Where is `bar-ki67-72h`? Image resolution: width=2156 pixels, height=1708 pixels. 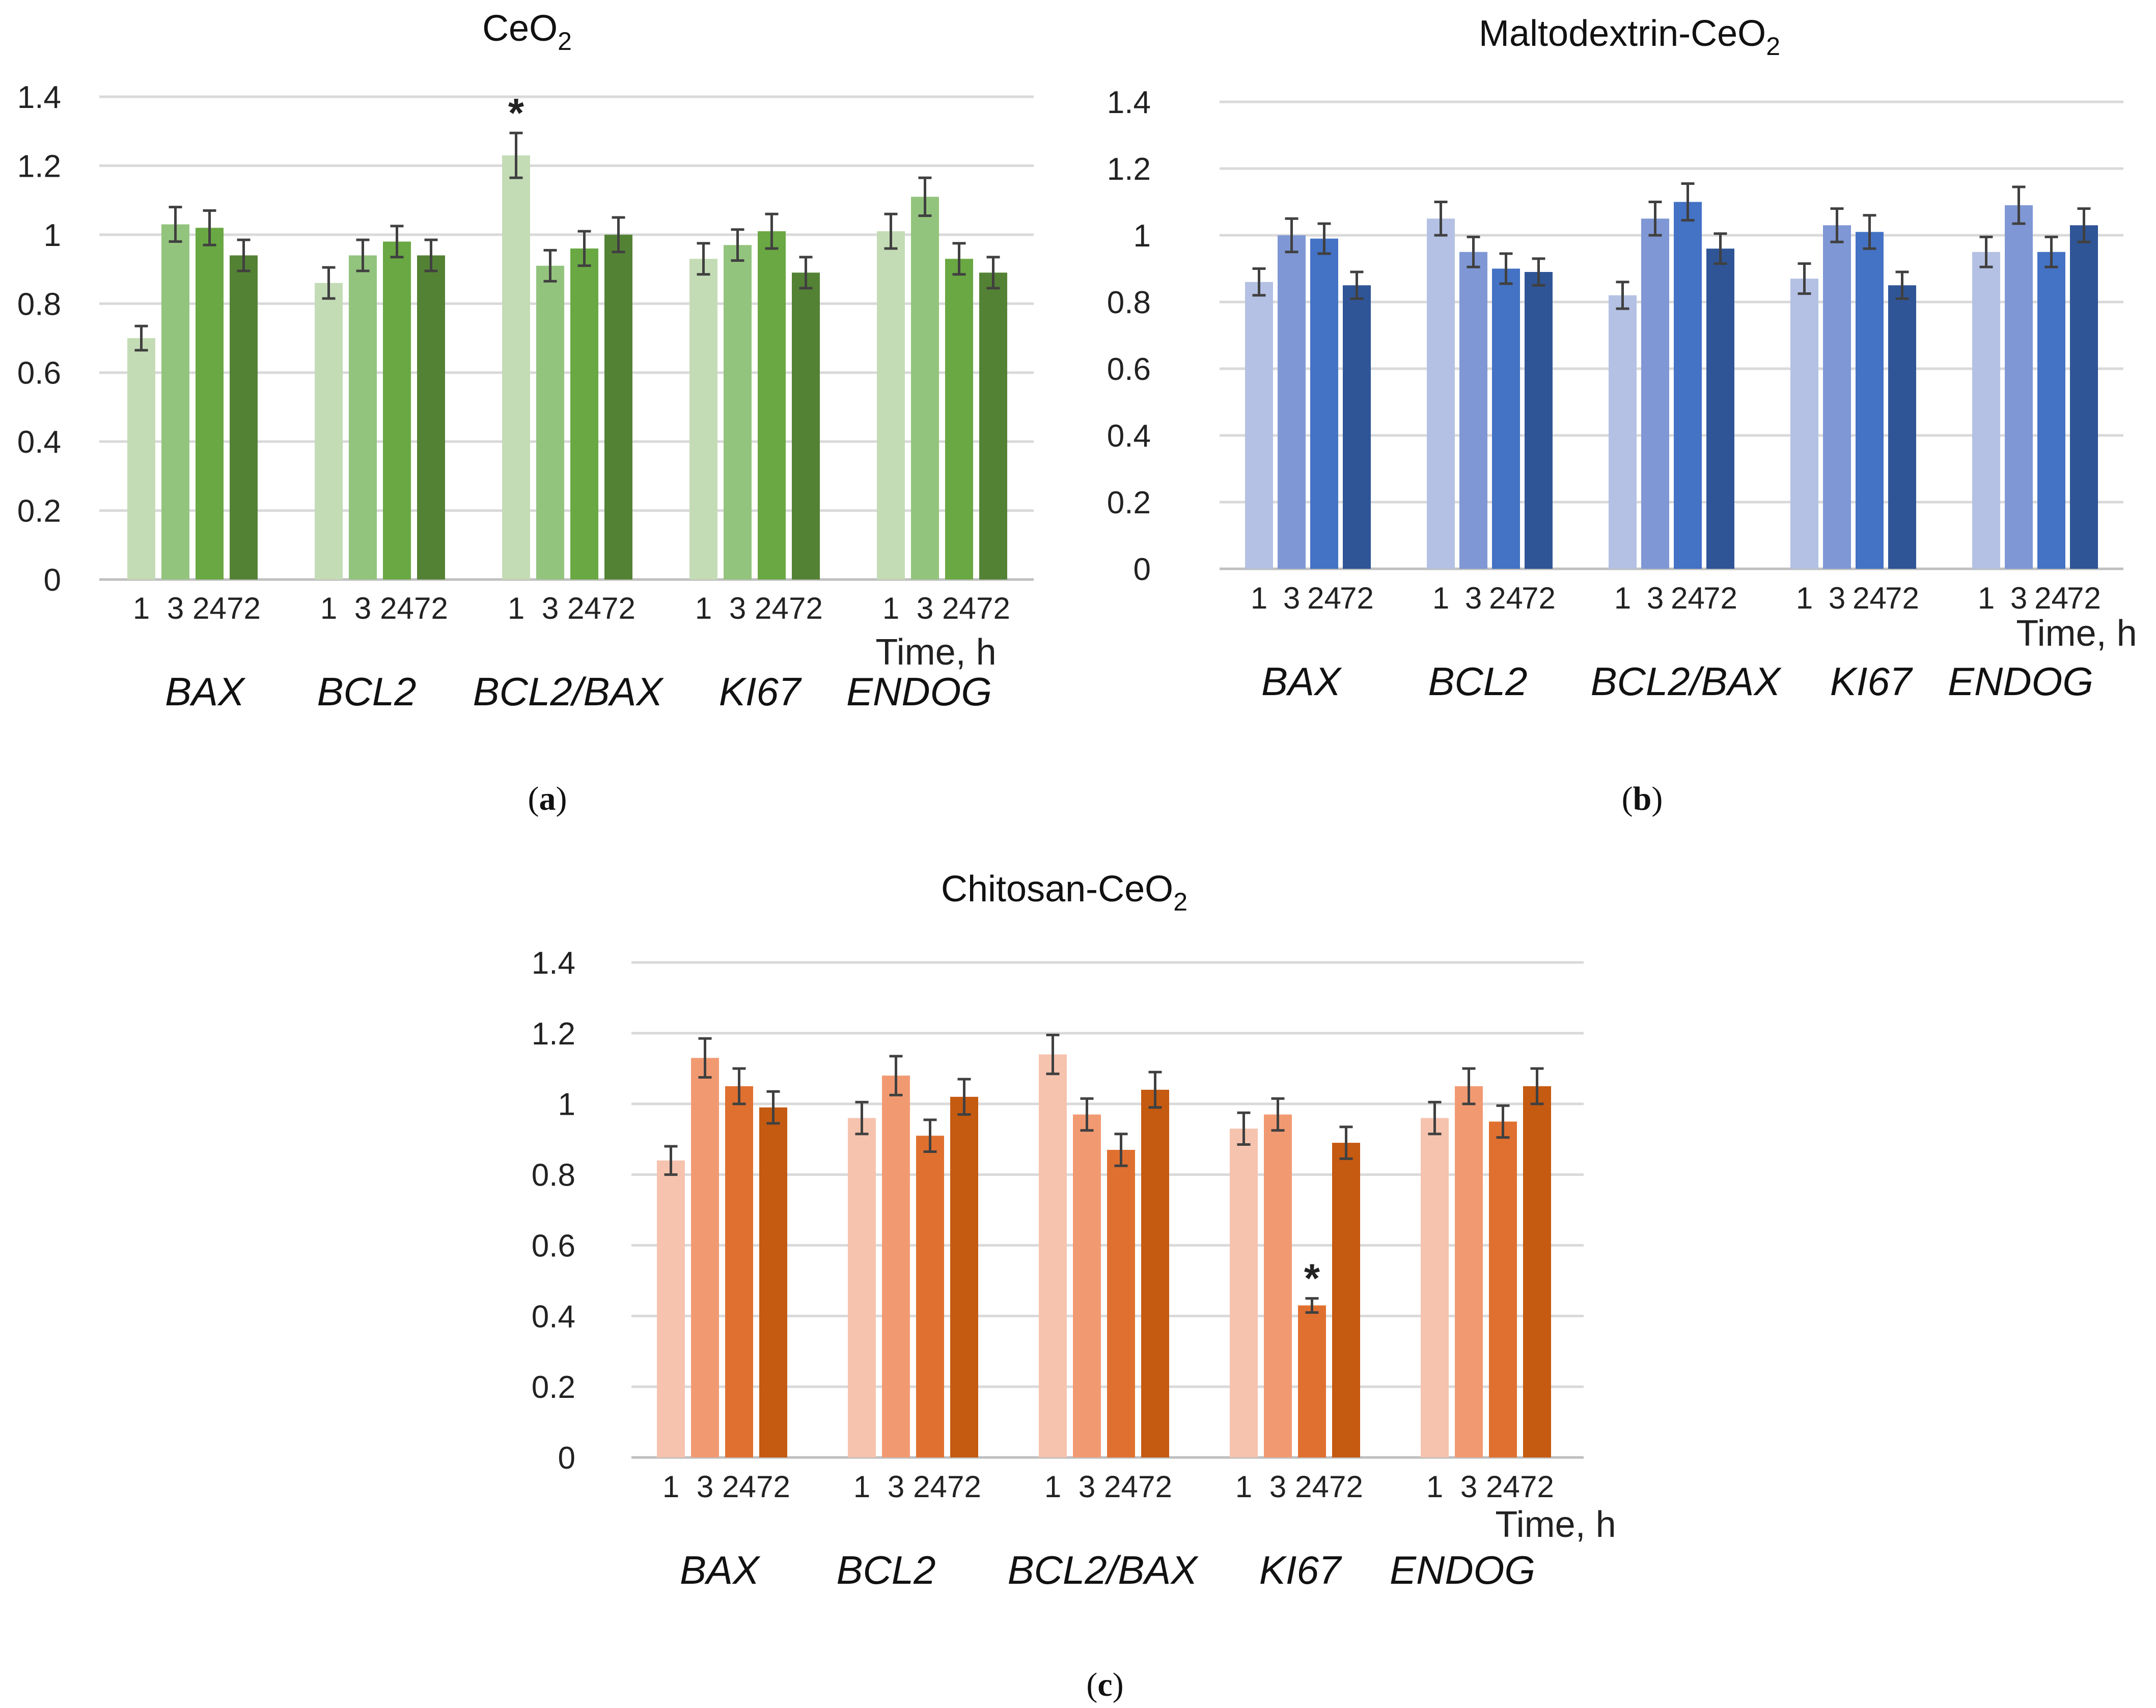 bar-ki67-72h is located at coordinates (1902, 427).